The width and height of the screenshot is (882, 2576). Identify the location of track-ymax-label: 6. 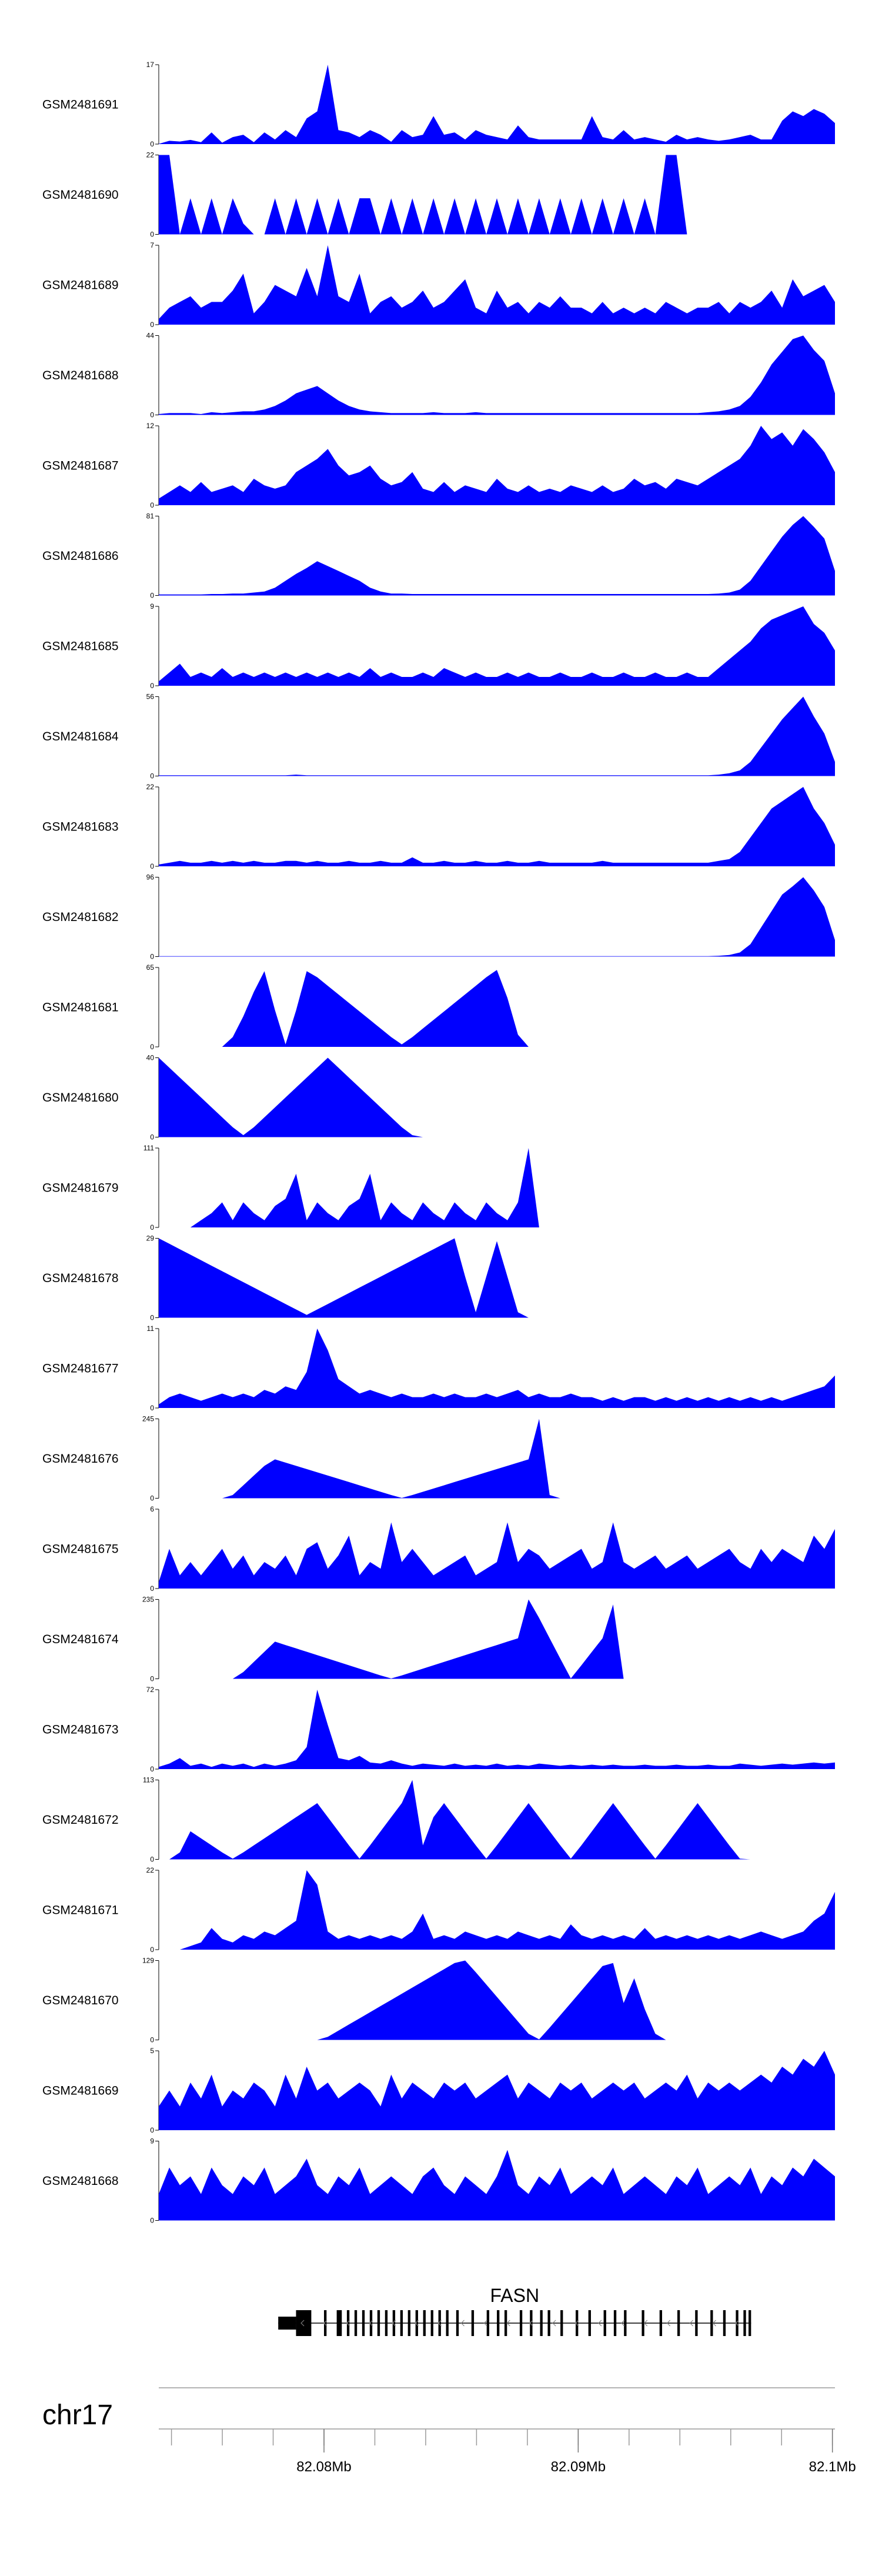
(152, 1509).